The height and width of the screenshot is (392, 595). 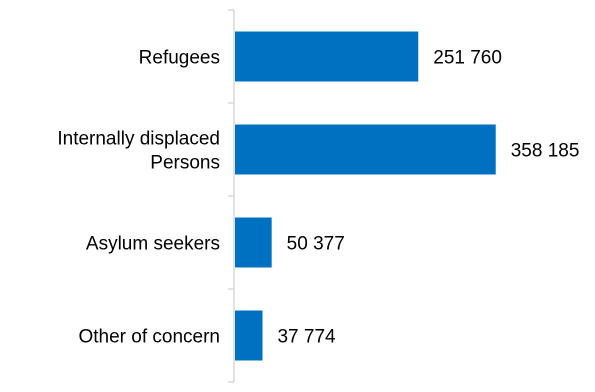 I want to click on category-label-line: Internally displaced, so click(x=138, y=139).